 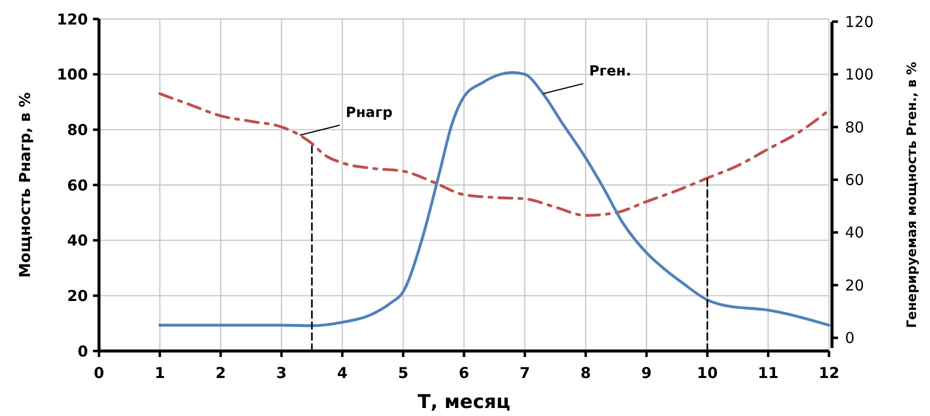 What do you see at coordinates (77, 241) in the screenshot?
I see `y-tick-label: 40` at bounding box center [77, 241].